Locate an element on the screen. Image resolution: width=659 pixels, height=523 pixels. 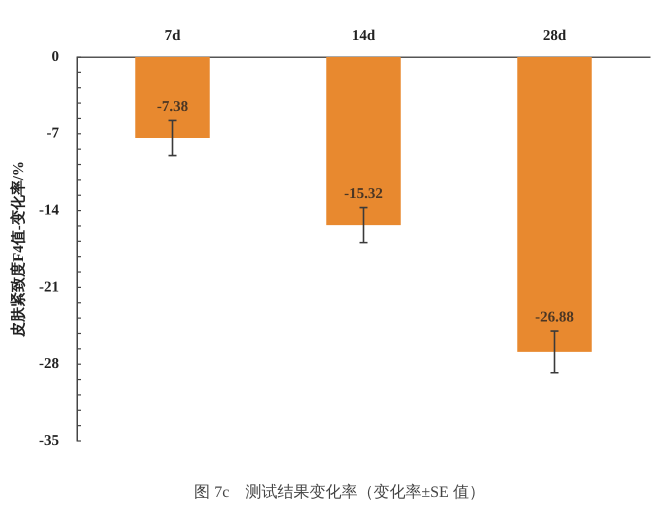
data-label: -26.88 is located at coordinates (554, 317).